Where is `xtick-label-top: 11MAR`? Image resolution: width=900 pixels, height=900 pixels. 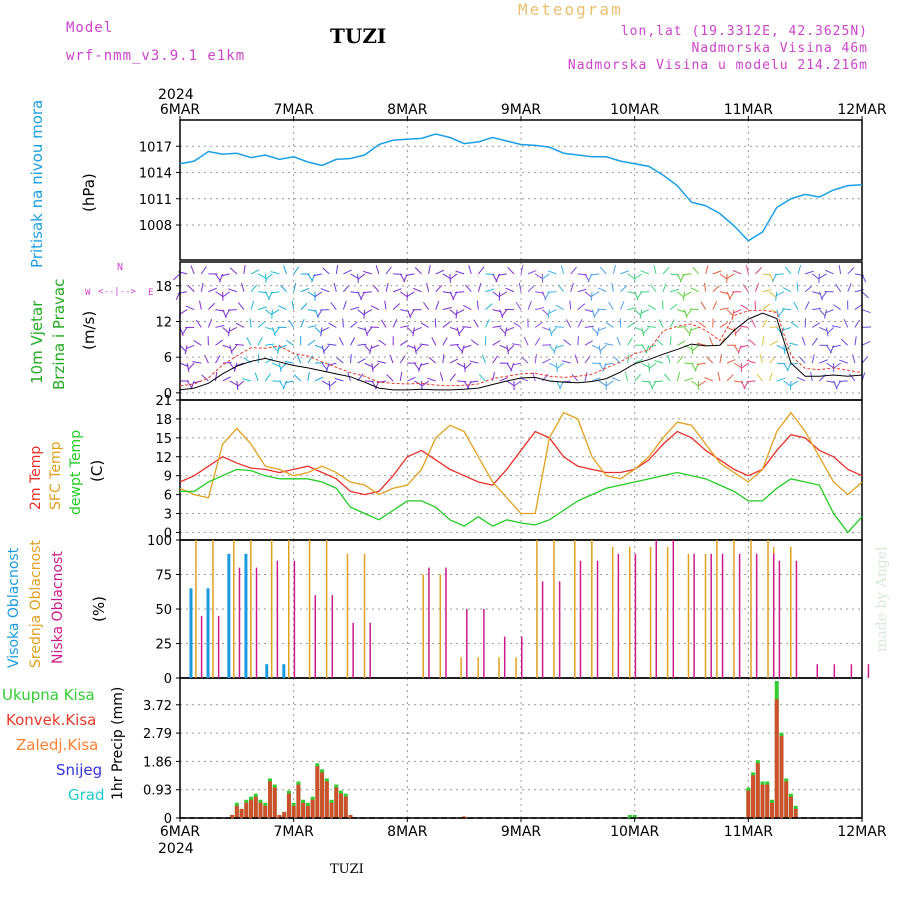
xtick-label-top: 11MAR is located at coordinates (748, 110).